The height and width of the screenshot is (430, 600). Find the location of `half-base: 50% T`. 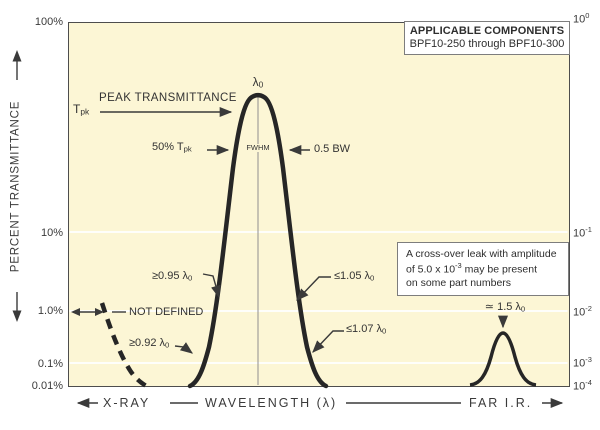

half-base: 50% T is located at coordinates (168, 147).